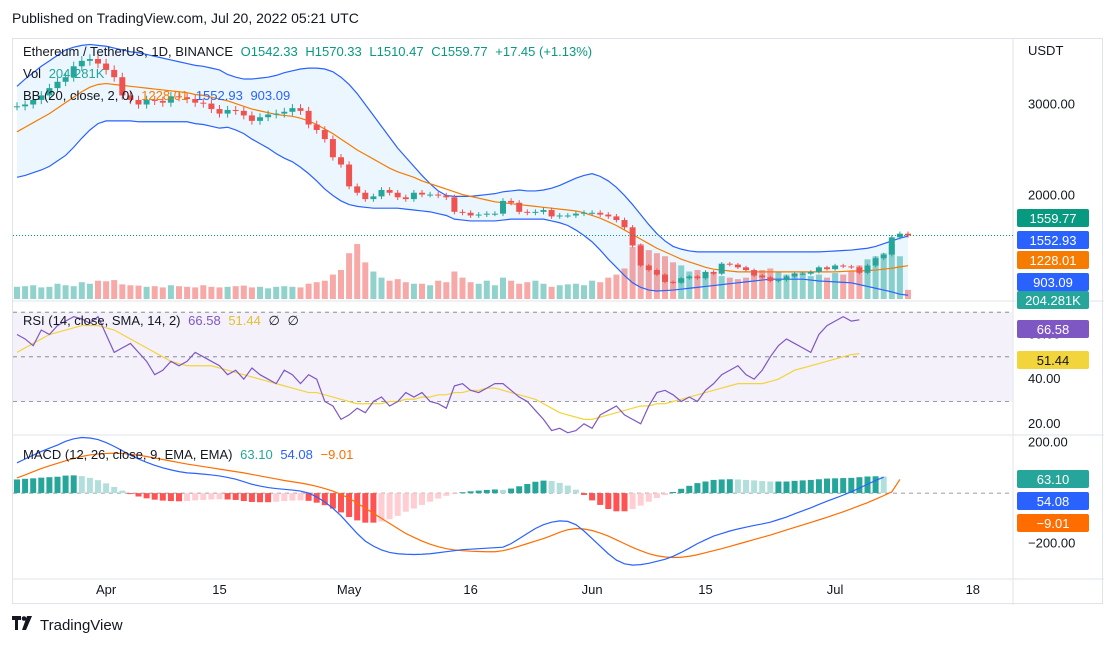 Image resolution: width=1116 pixels, height=648 pixels. I want to click on bb-basis-value: 1228.01, so click(165, 95).